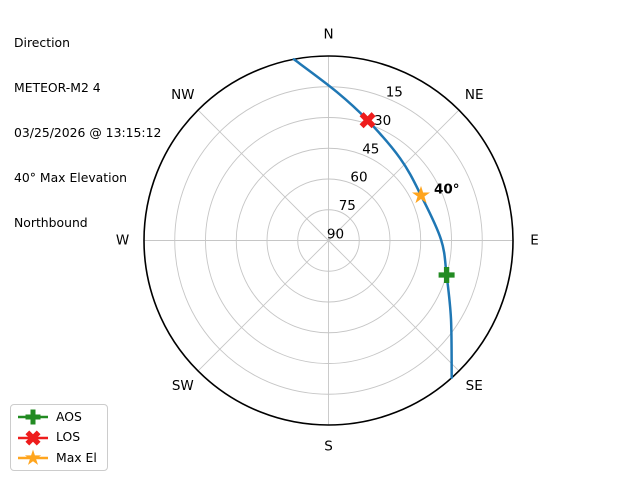  I want to click on legend-label-aos: AOS, so click(69, 416).